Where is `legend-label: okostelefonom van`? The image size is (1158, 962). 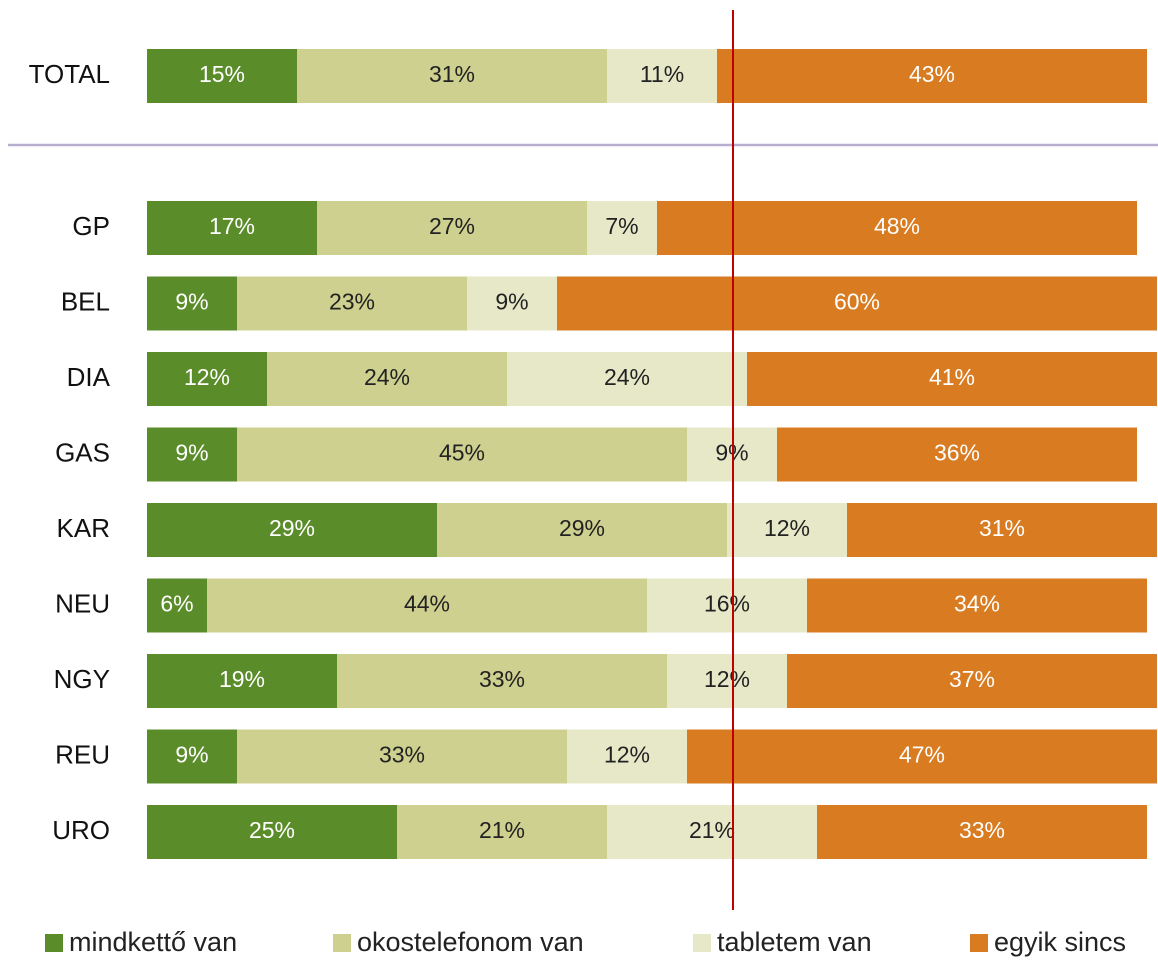
legend-label: okostelefonom van is located at coordinates (470, 942).